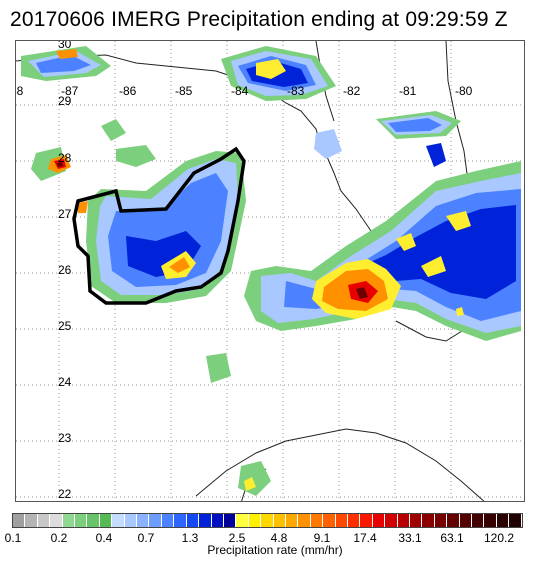 This screenshot has width=550, height=571. Describe the element at coordinates (408, 91) in the screenshot. I see `lon-label: -81` at that location.